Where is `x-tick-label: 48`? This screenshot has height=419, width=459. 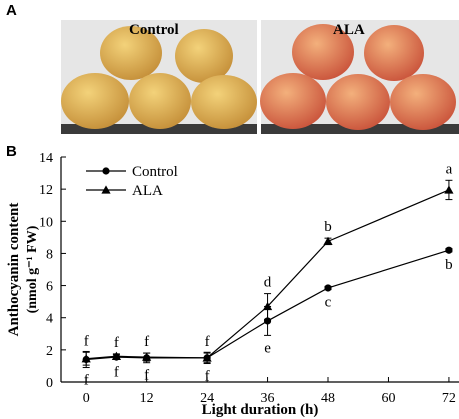 x-tick-label: 48 is located at coordinates (328, 398).